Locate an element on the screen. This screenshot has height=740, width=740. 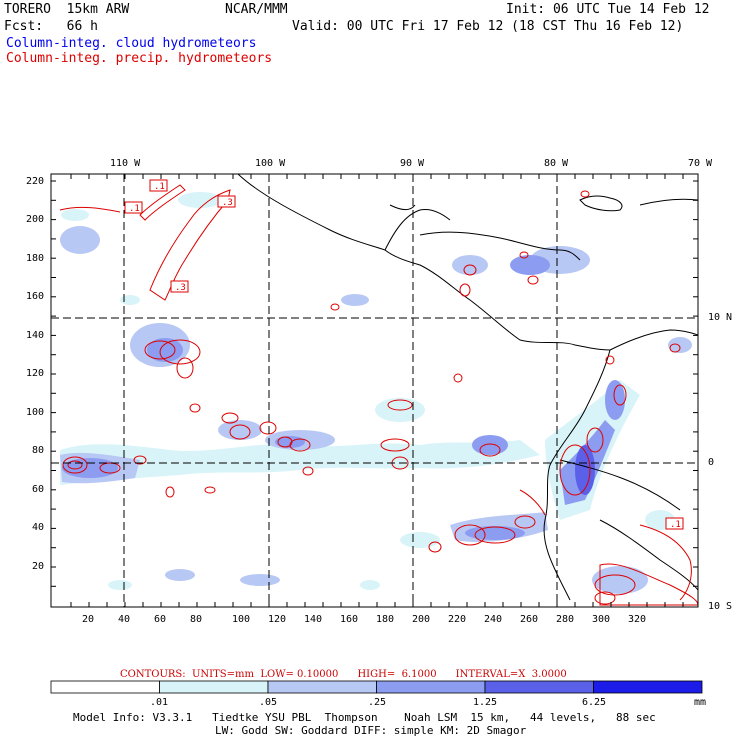
x-tick-label: 160 is located at coordinates (349, 619).